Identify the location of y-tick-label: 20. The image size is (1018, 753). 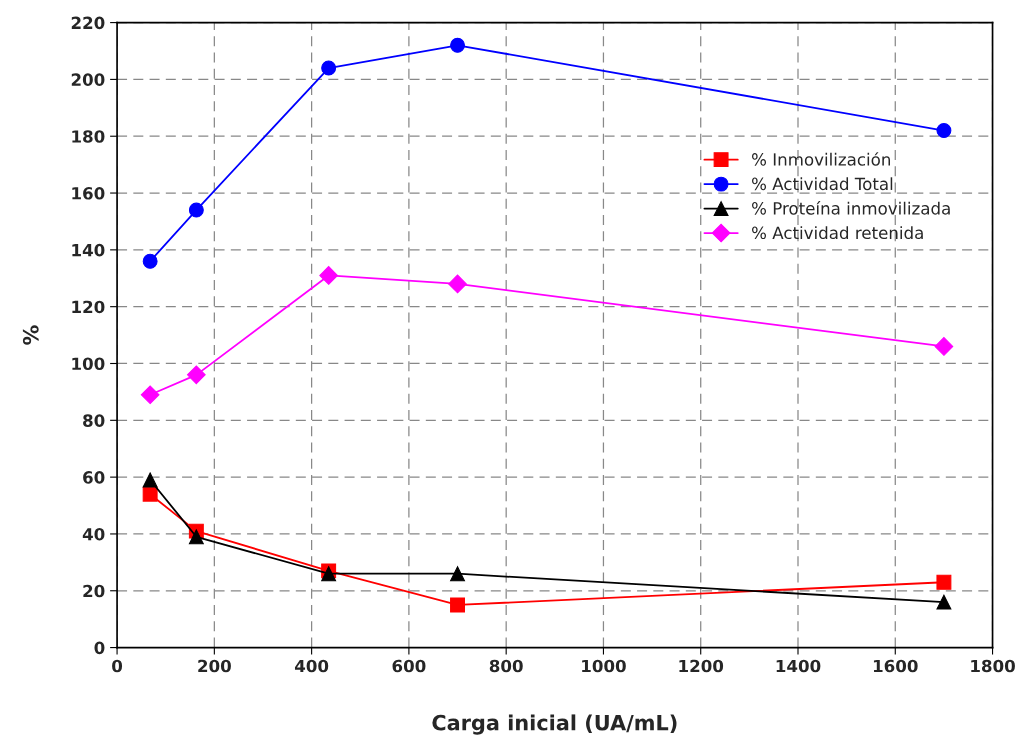
(94, 591).